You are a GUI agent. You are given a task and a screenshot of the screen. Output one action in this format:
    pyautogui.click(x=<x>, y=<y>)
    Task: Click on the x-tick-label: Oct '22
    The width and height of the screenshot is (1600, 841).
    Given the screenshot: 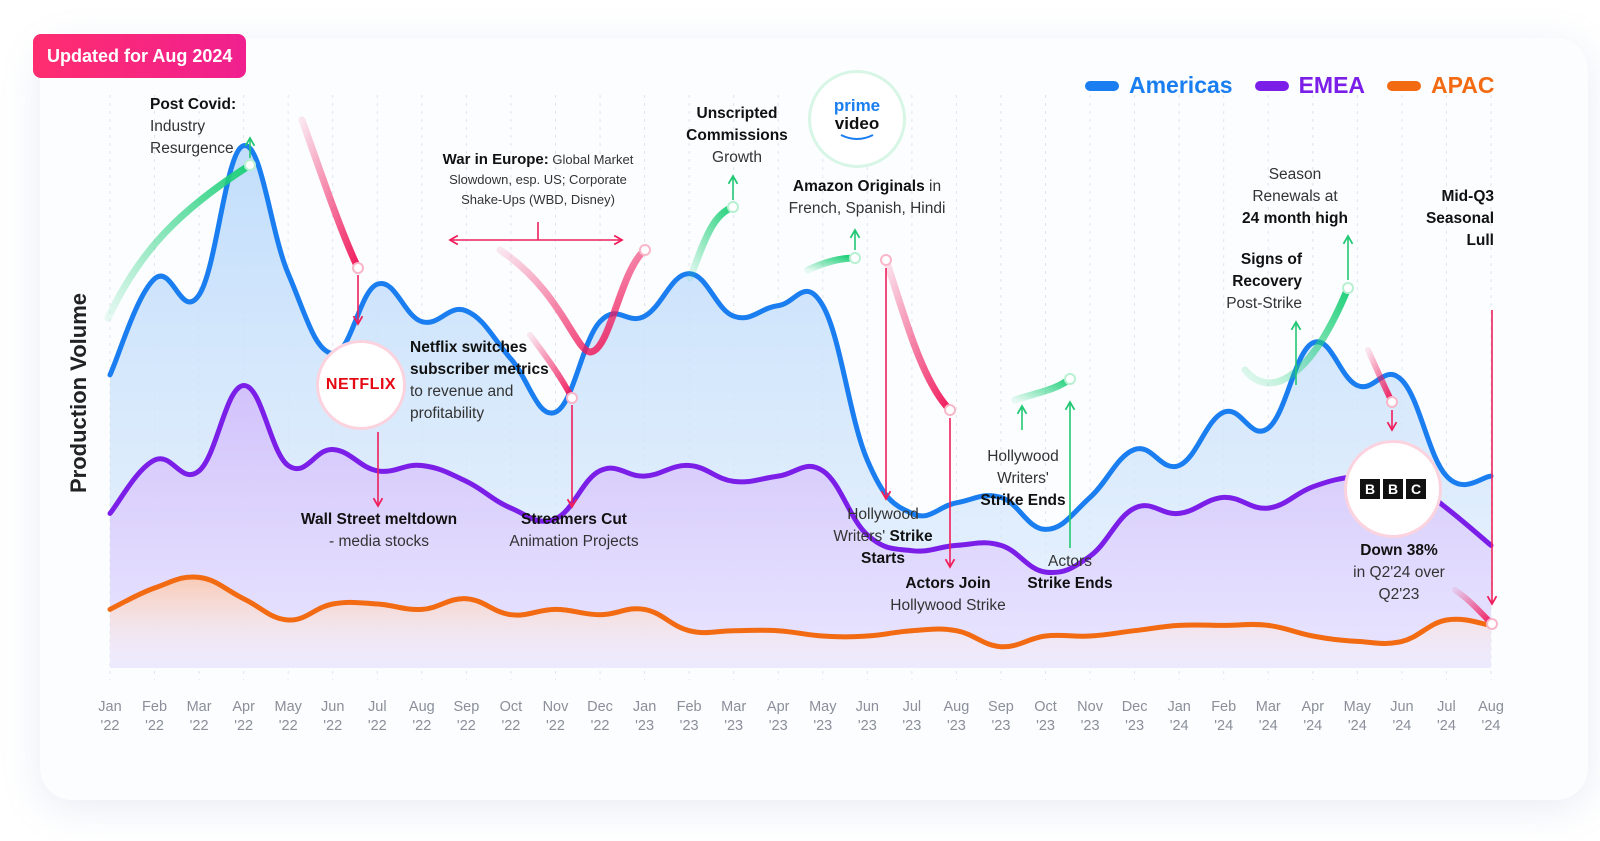 What is the action you would take?
    pyautogui.click(x=511, y=717)
    